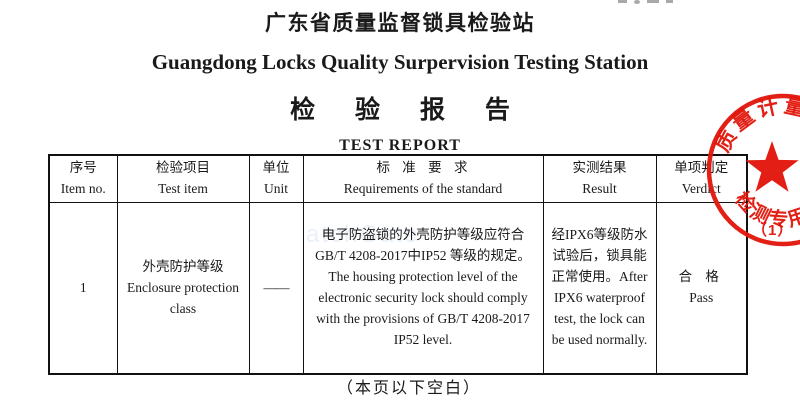 Image resolution: width=800 pixels, height=400 pixels. I want to click on verdict-zh: 合 格, so click(701, 277).